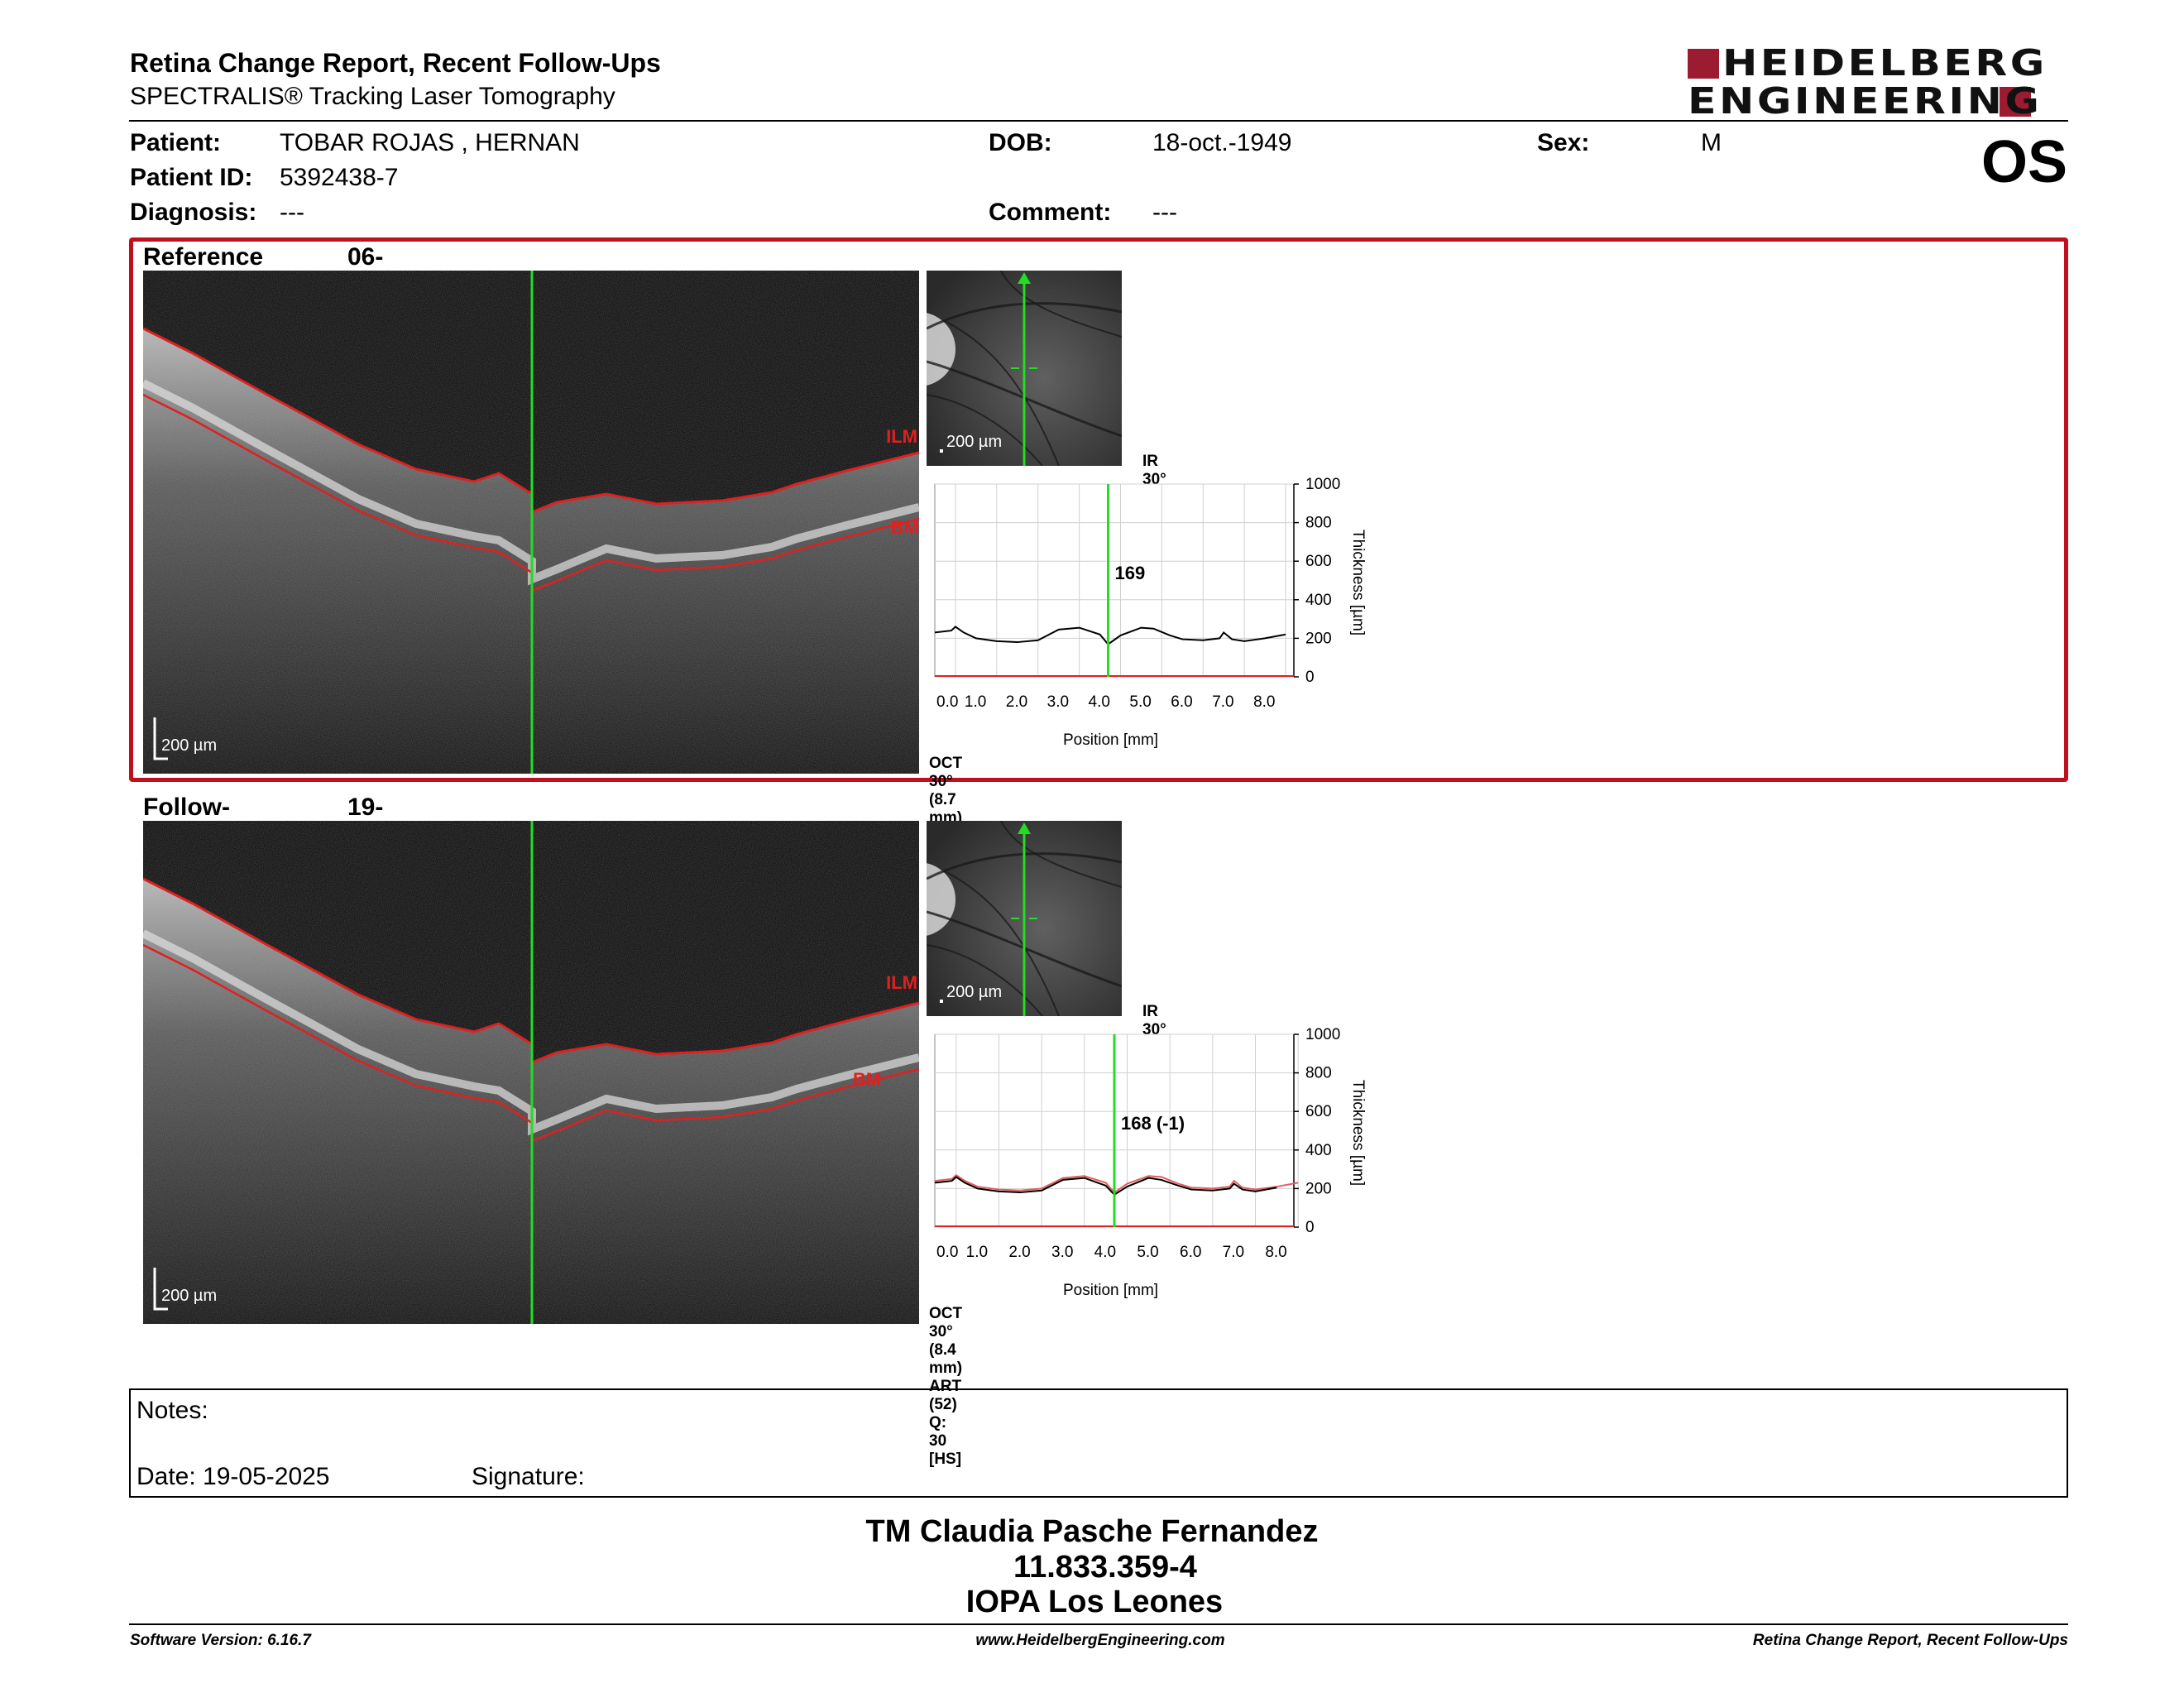 Image resolution: width=2184 pixels, height=1688 pixels. Describe the element at coordinates (1092, 1531) in the screenshot. I see `signature-name: TM Claudia Pasche Fernandez` at that location.